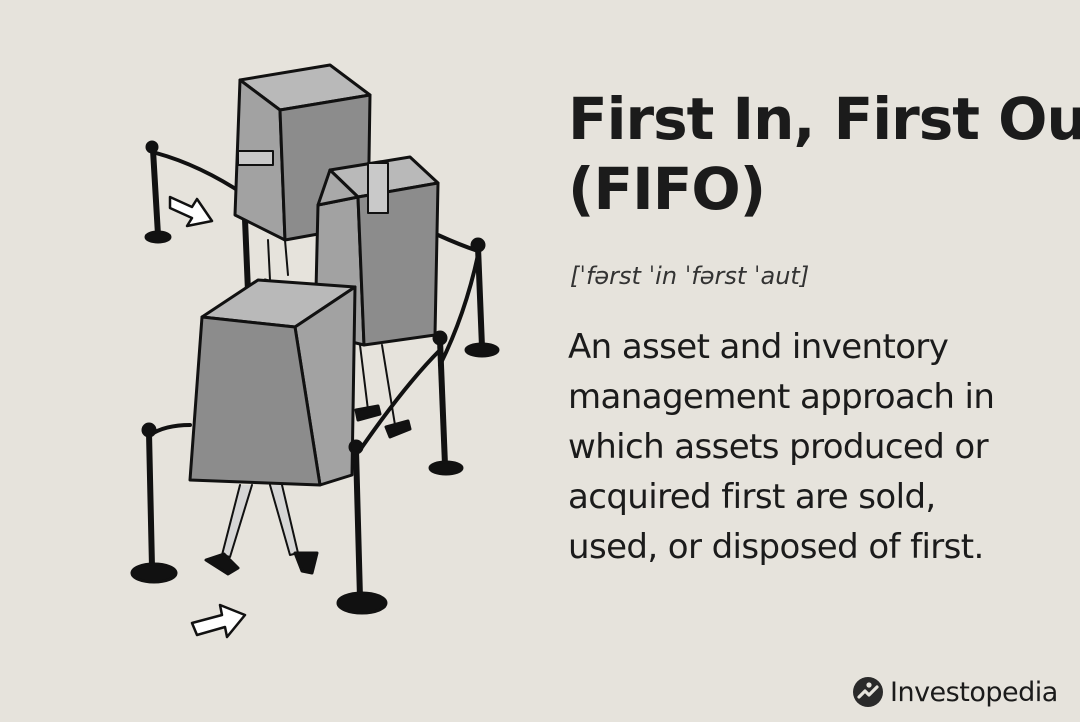 The width and height of the screenshot is (1080, 722). Describe the element at coordinates (690, 276) in the screenshot. I see `pronunciation: [ˈfərst ˈin ˈfərst ˈaut]` at that location.